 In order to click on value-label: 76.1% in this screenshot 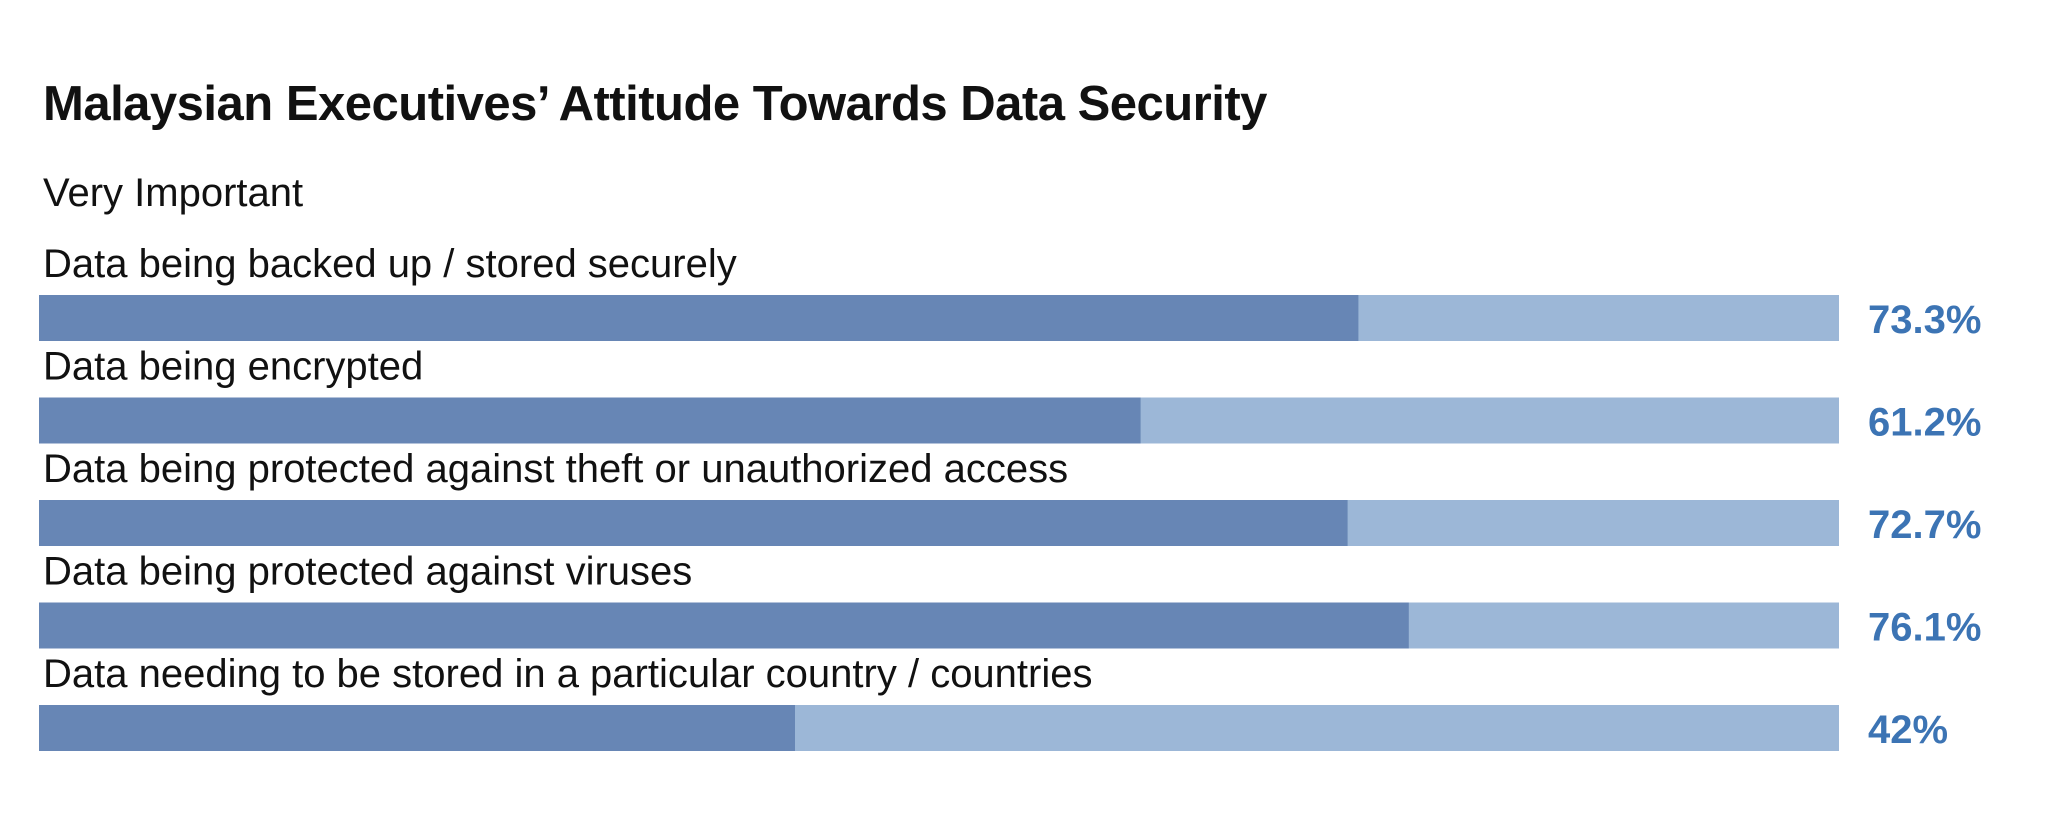, I will do `click(1924, 628)`.